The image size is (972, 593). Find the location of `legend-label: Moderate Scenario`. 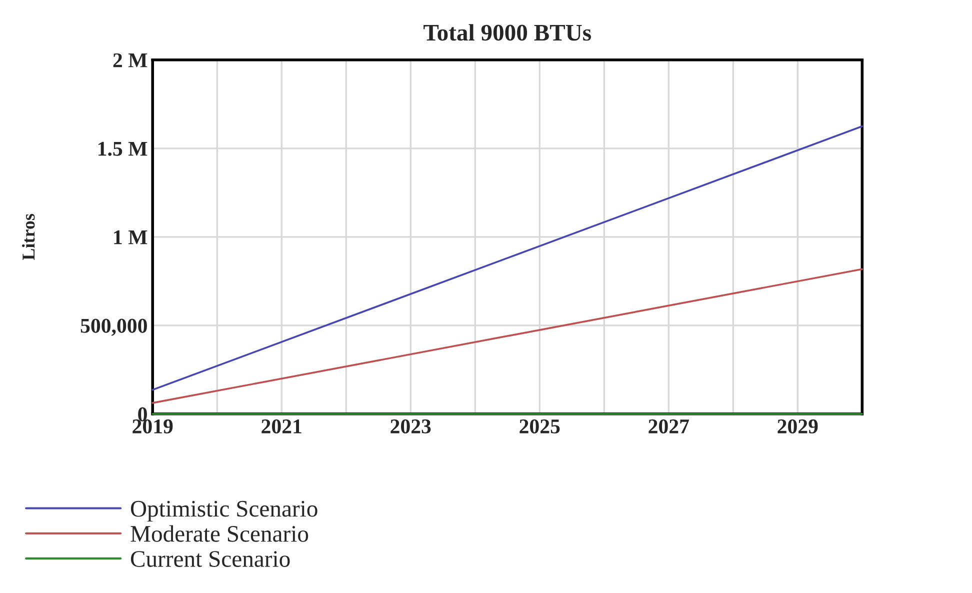

legend-label: Moderate Scenario is located at coordinates (219, 533).